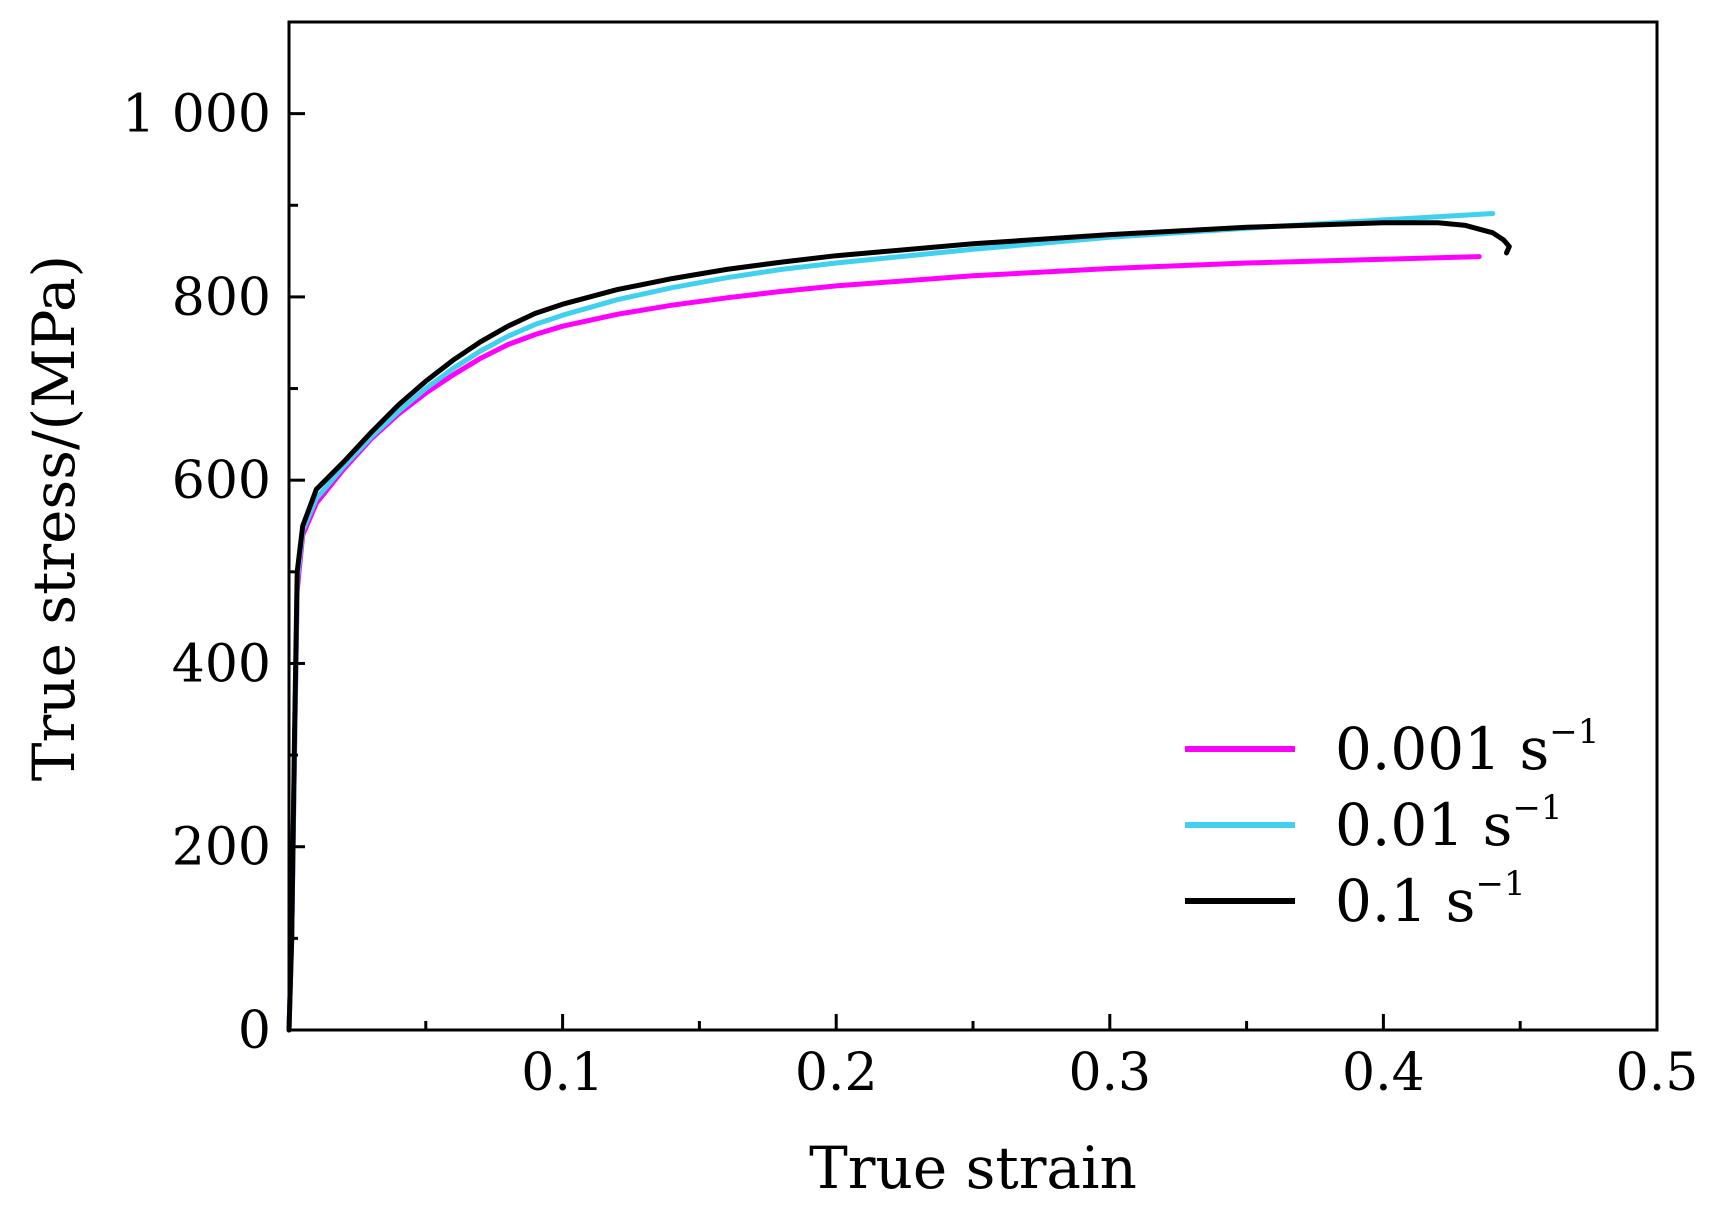  Describe the element at coordinates (1109, 1073) in the screenshot. I see `x-tick-label: 0.3` at that location.